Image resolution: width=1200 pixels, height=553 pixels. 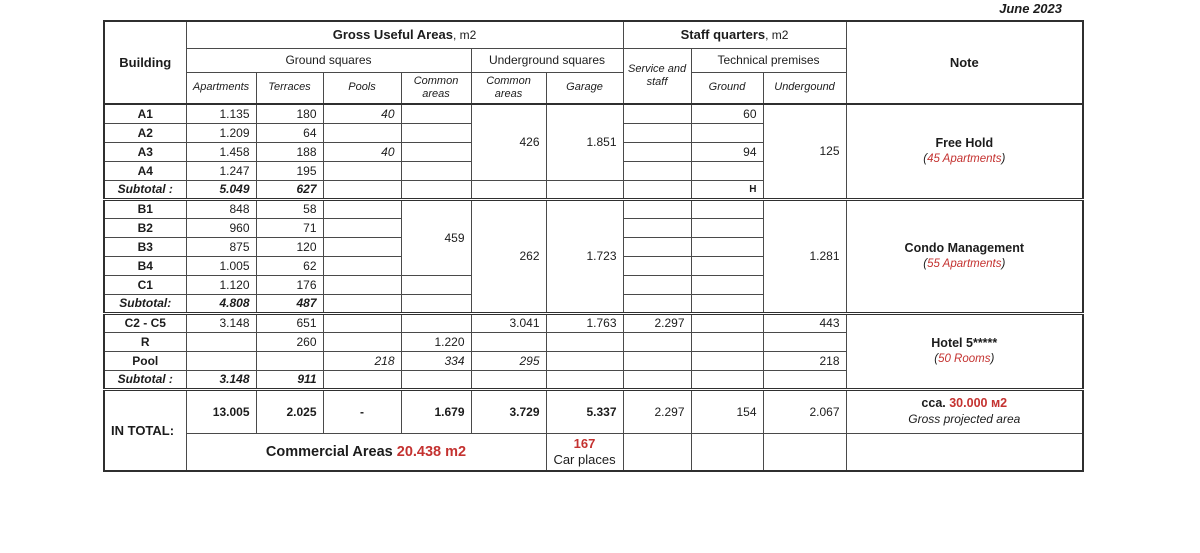 I want to click on table-row-pool: Pool 218 334 295 218, so click(x=593, y=360).